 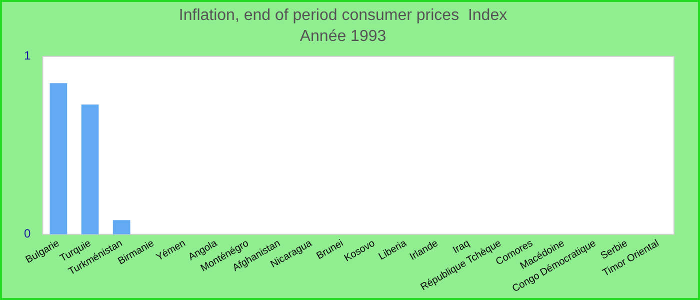 What do you see at coordinates (343, 37) in the screenshot?
I see `chart-subtitle: Année 1993` at bounding box center [343, 37].